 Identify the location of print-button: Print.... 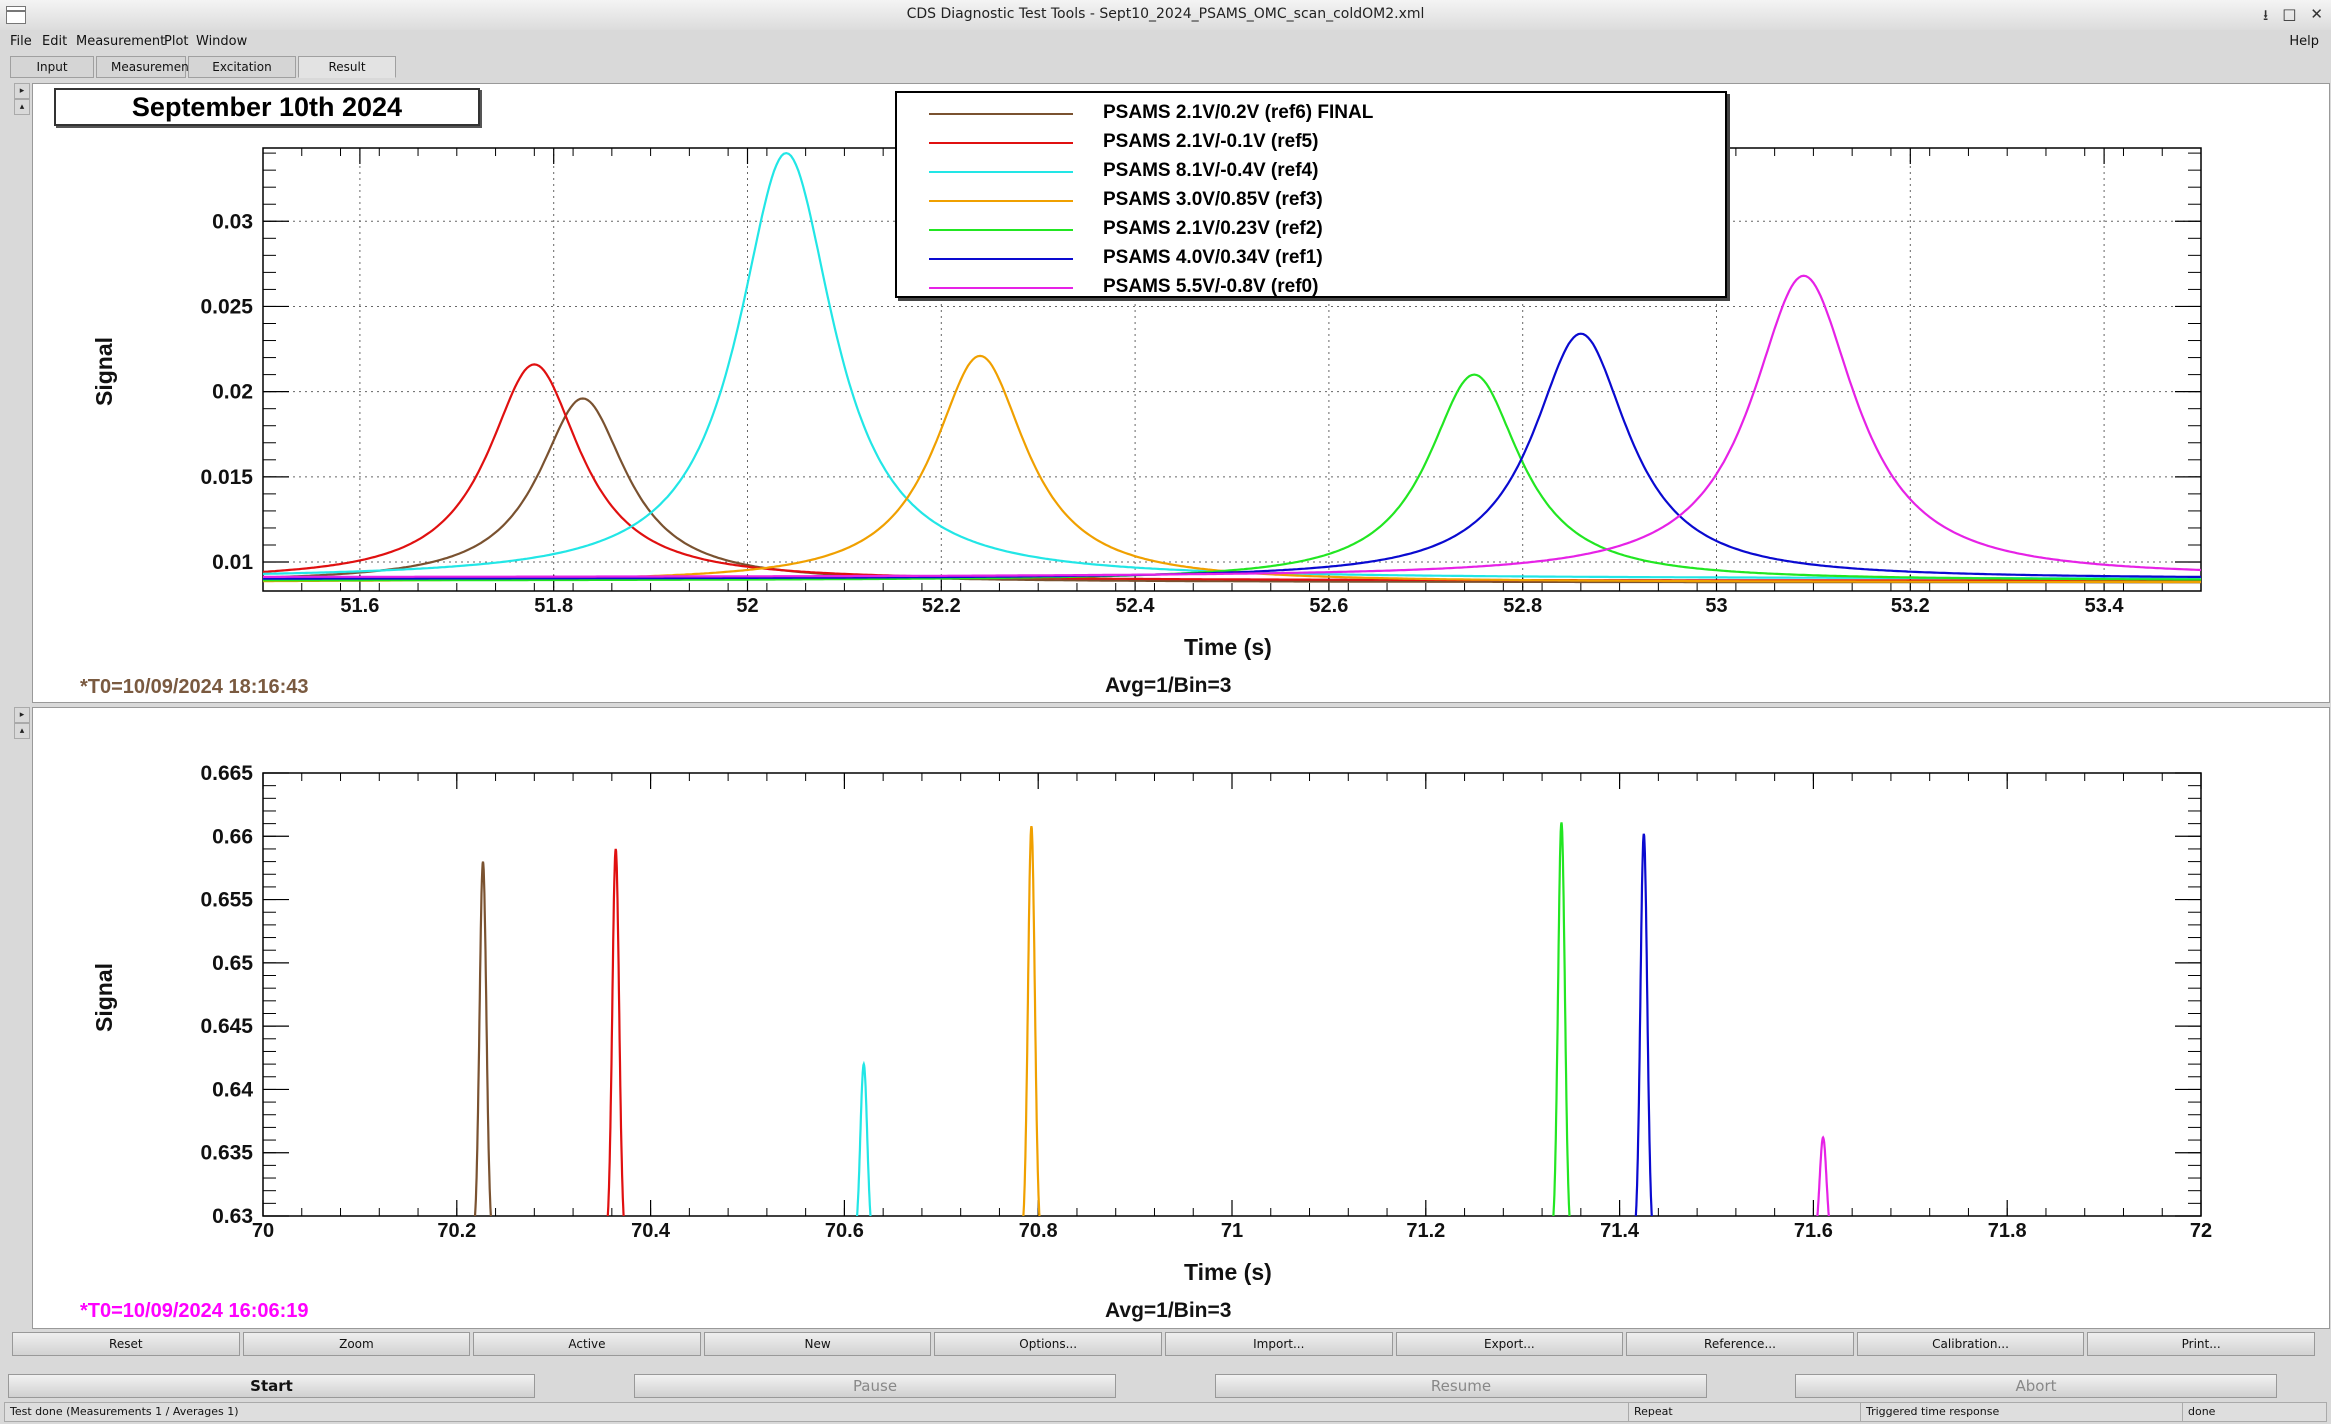
(2201, 1344).